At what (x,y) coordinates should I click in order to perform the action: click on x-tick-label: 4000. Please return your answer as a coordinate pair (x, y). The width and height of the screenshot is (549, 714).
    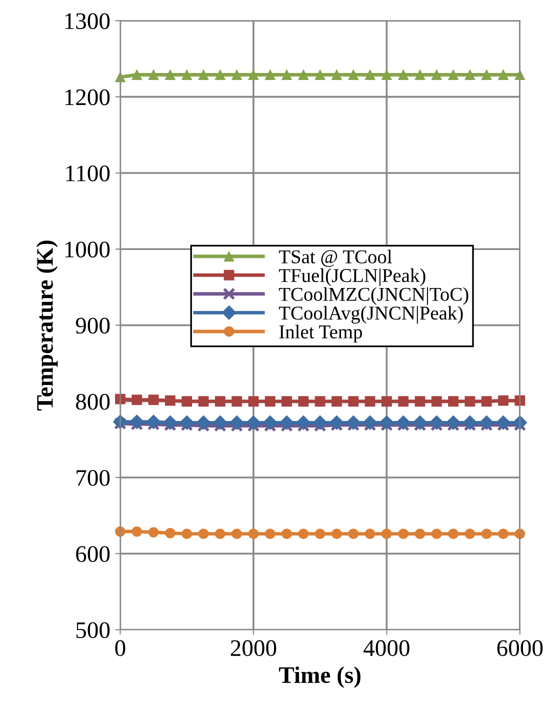
    Looking at the image, I should click on (387, 648).